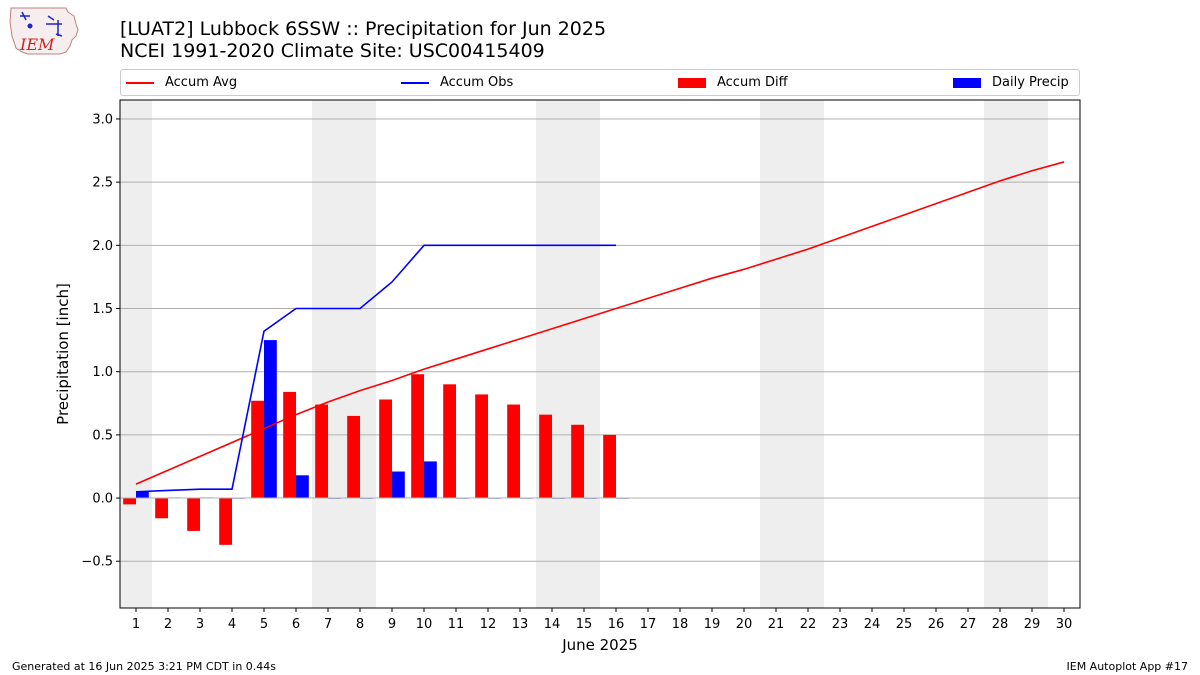  Describe the element at coordinates (520, 624) in the screenshot. I see `x-tick-label: 13` at that location.